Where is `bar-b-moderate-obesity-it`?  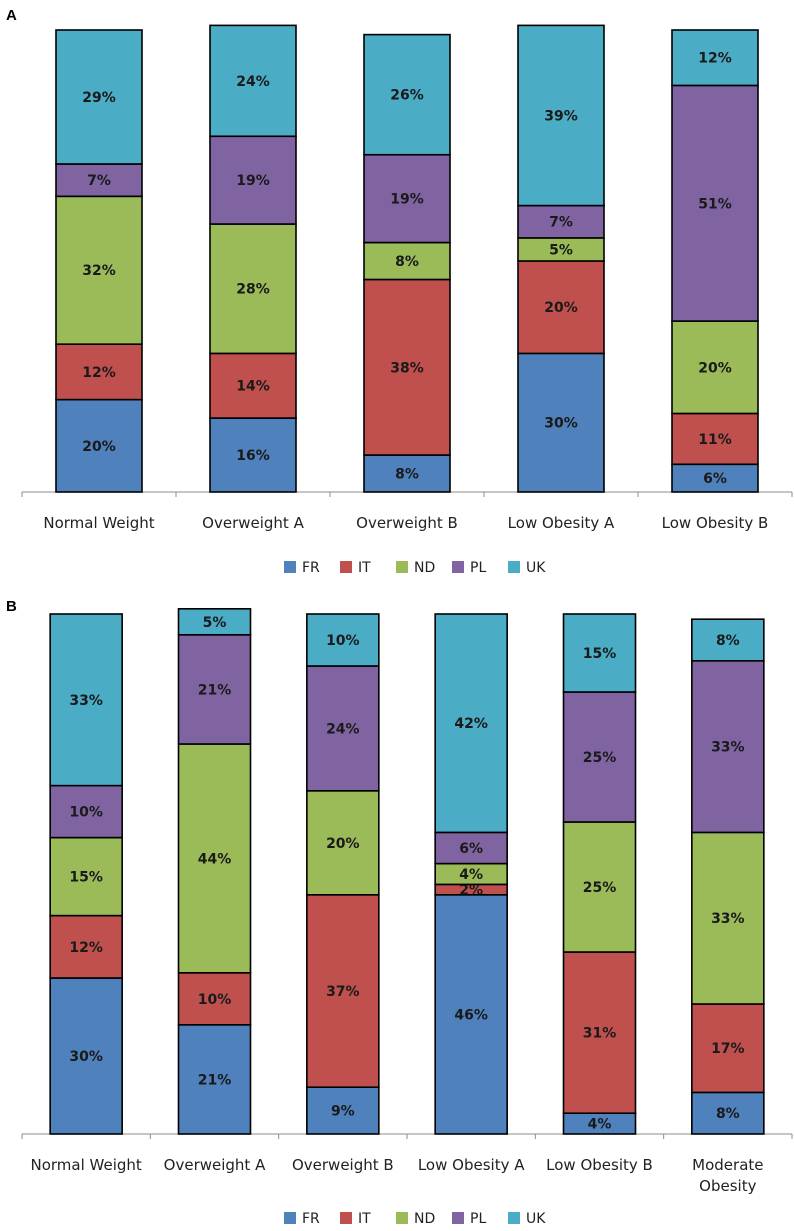 bar-b-moderate-obesity-it is located at coordinates (728, 1048).